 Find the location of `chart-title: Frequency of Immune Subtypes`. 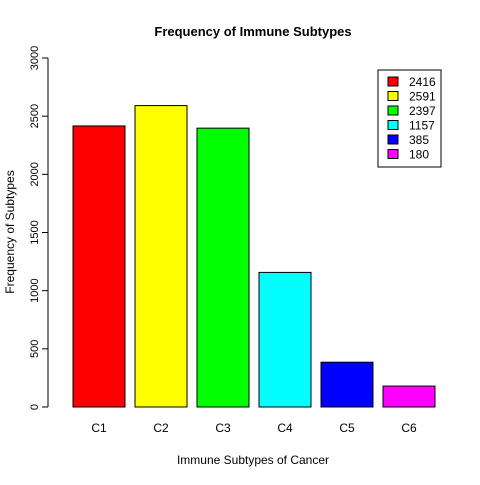

chart-title: Frequency of Immune Subtypes is located at coordinates (252, 31).